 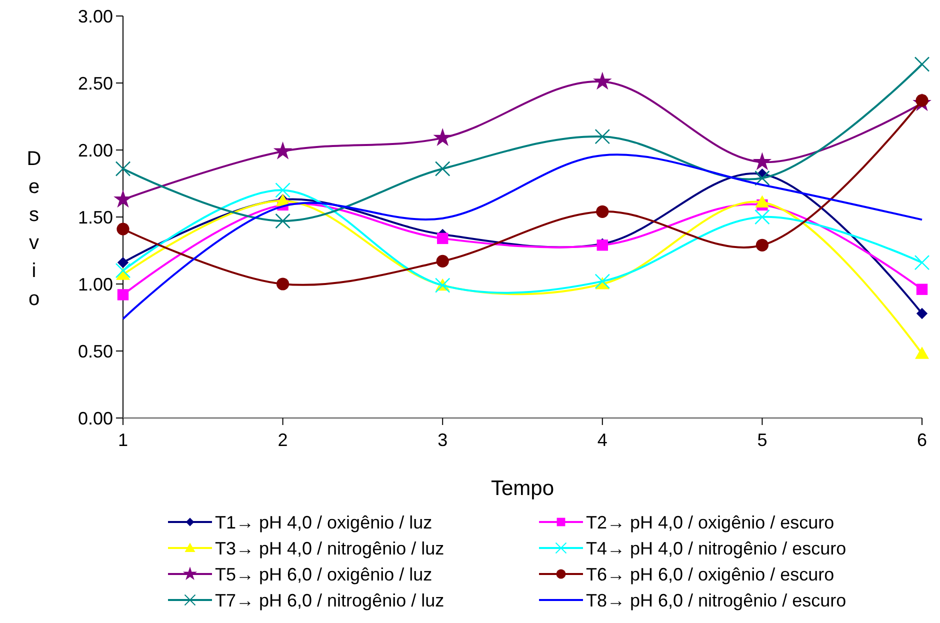 What do you see at coordinates (95, 284) in the screenshot?
I see `y-tick-label: 1.00` at bounding box center [95, 284].